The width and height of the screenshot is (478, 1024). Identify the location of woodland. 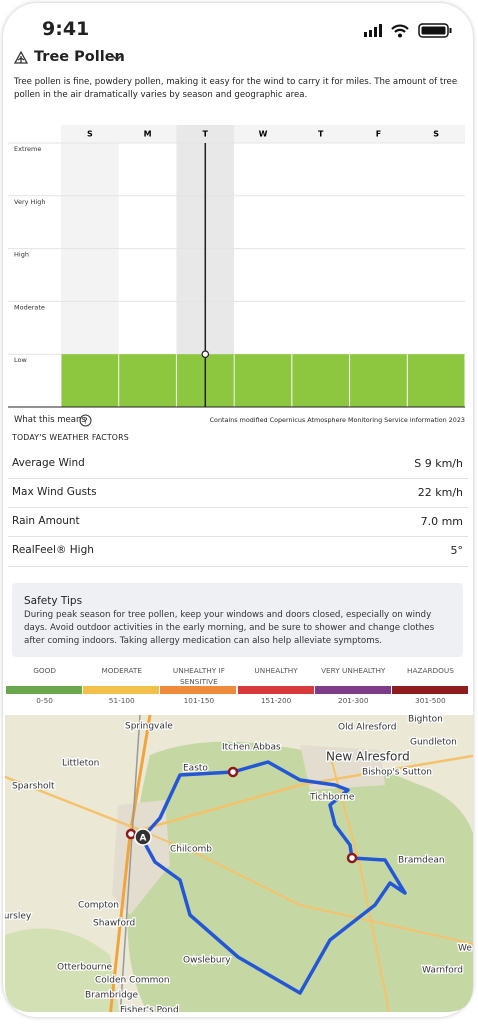
(62, 970).